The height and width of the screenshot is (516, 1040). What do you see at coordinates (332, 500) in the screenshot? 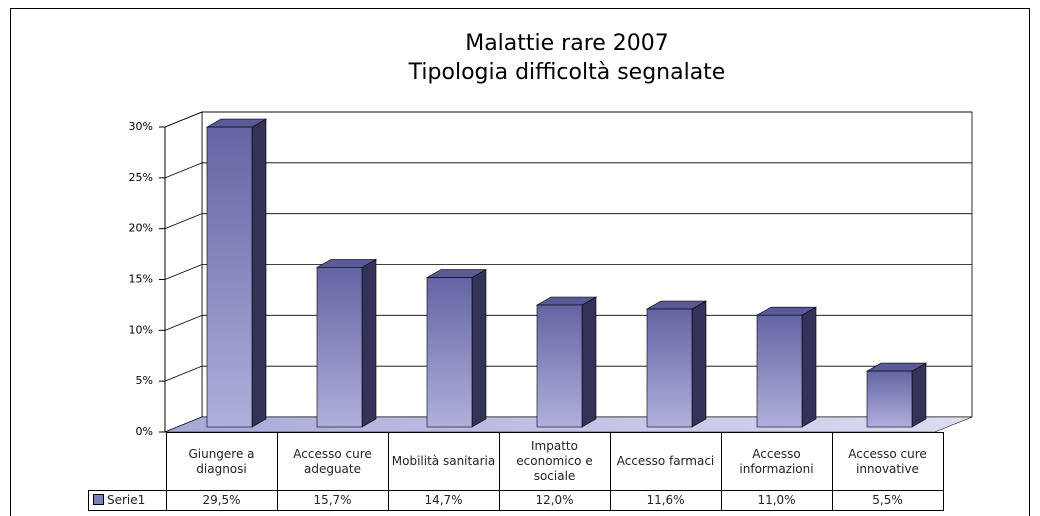
I see `value-label: 15,7%` at bounding box center [332, 500].